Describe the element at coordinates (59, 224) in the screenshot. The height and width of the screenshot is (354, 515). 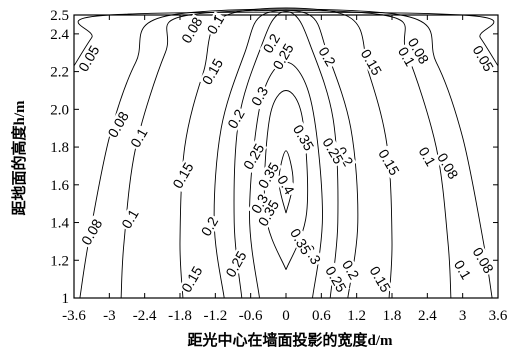
I see `y-tick-label: 1.4` at that location.